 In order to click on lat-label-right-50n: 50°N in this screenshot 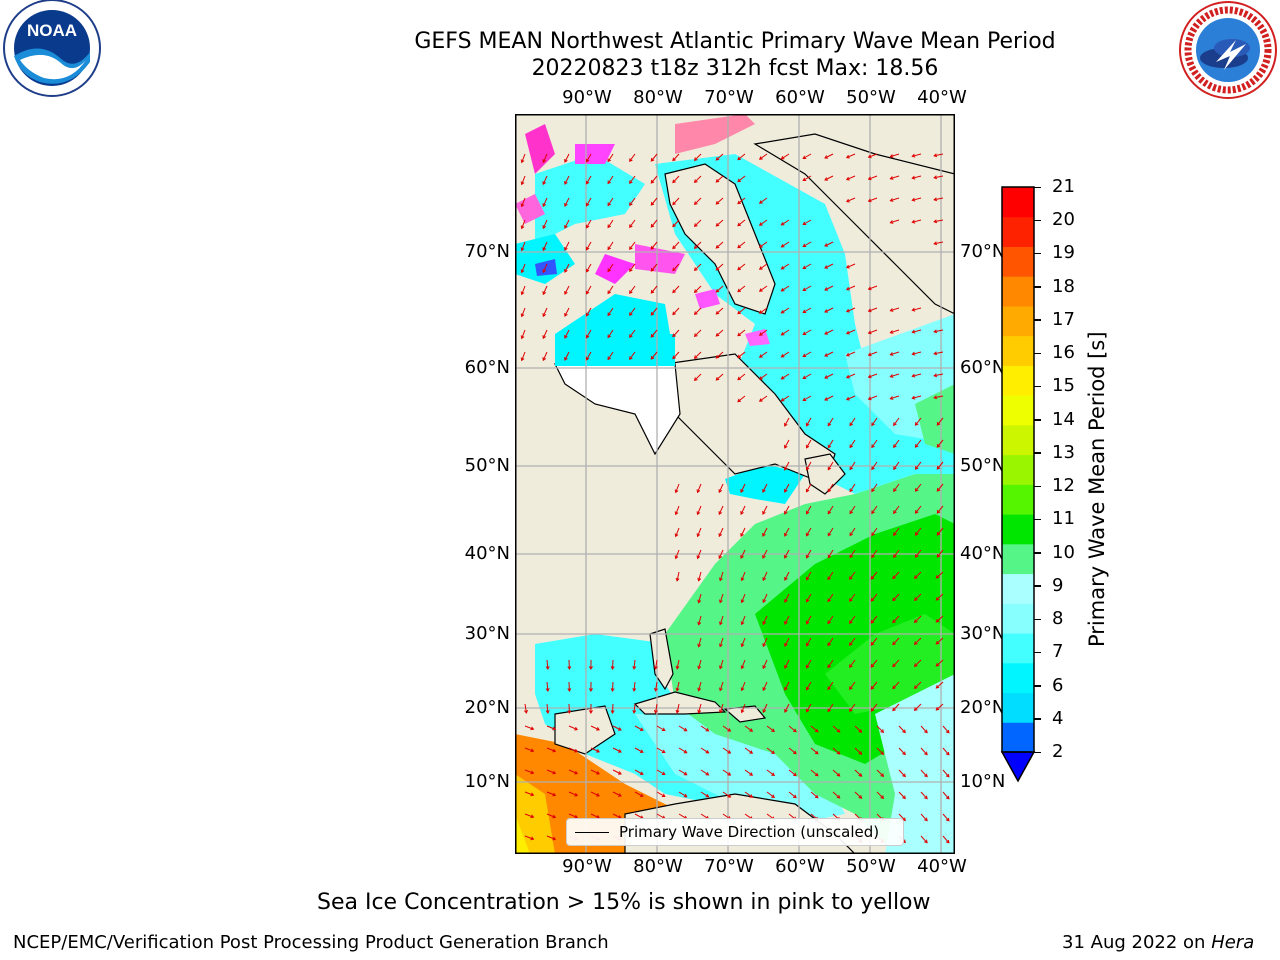, I will do `click(983, 465)`.